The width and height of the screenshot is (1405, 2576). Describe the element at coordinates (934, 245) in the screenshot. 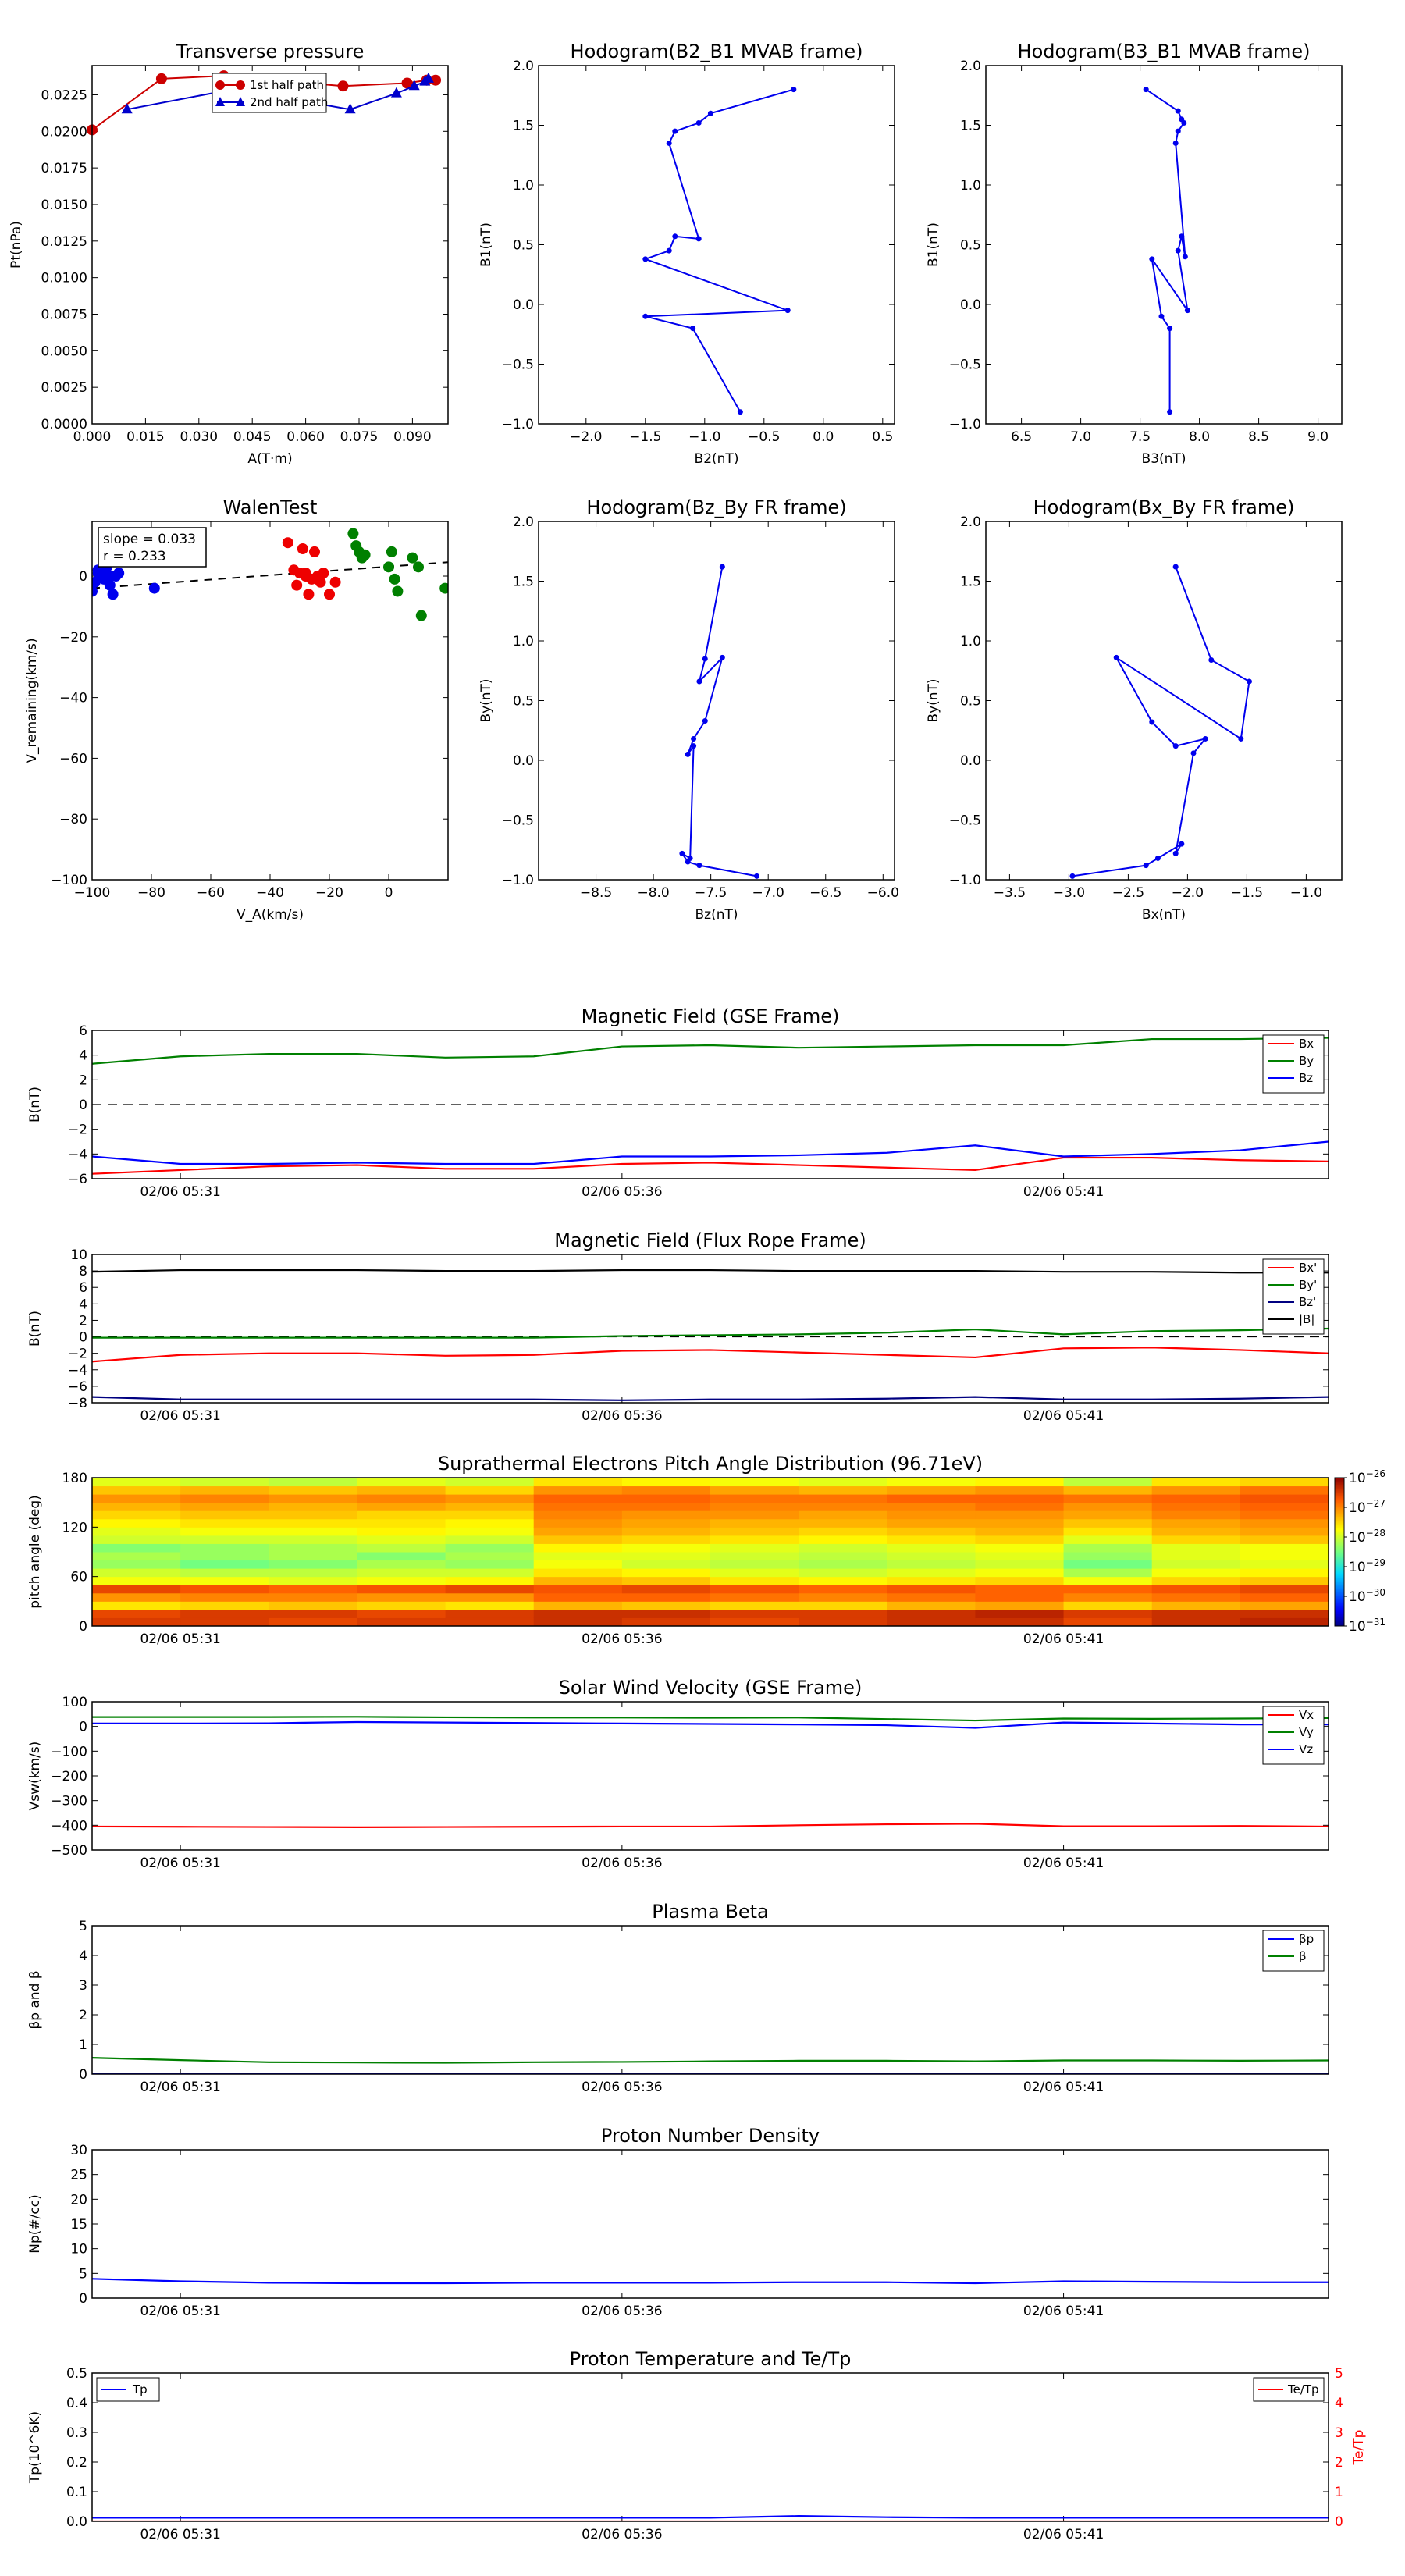

I see `y-axis-label: B1(nT)` at that location.